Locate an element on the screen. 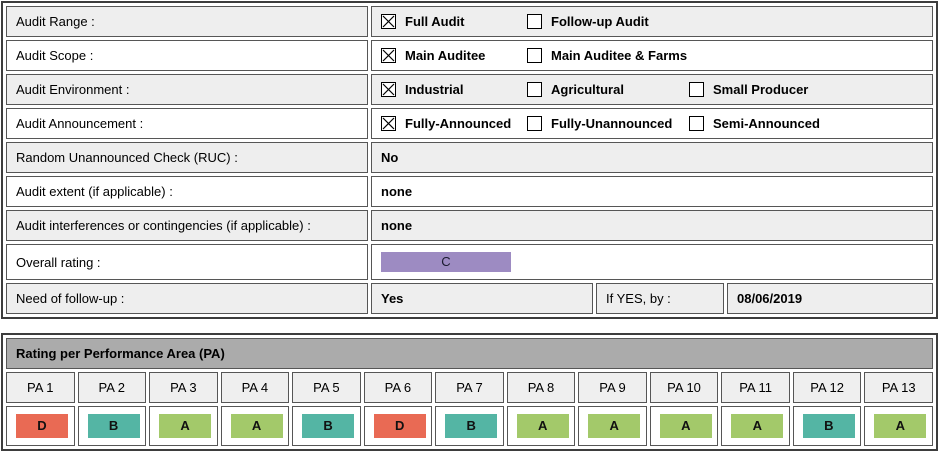 This screenshot has height=452, width=941. pa-column-header: PA 1 is located at coordinates (40, 387).